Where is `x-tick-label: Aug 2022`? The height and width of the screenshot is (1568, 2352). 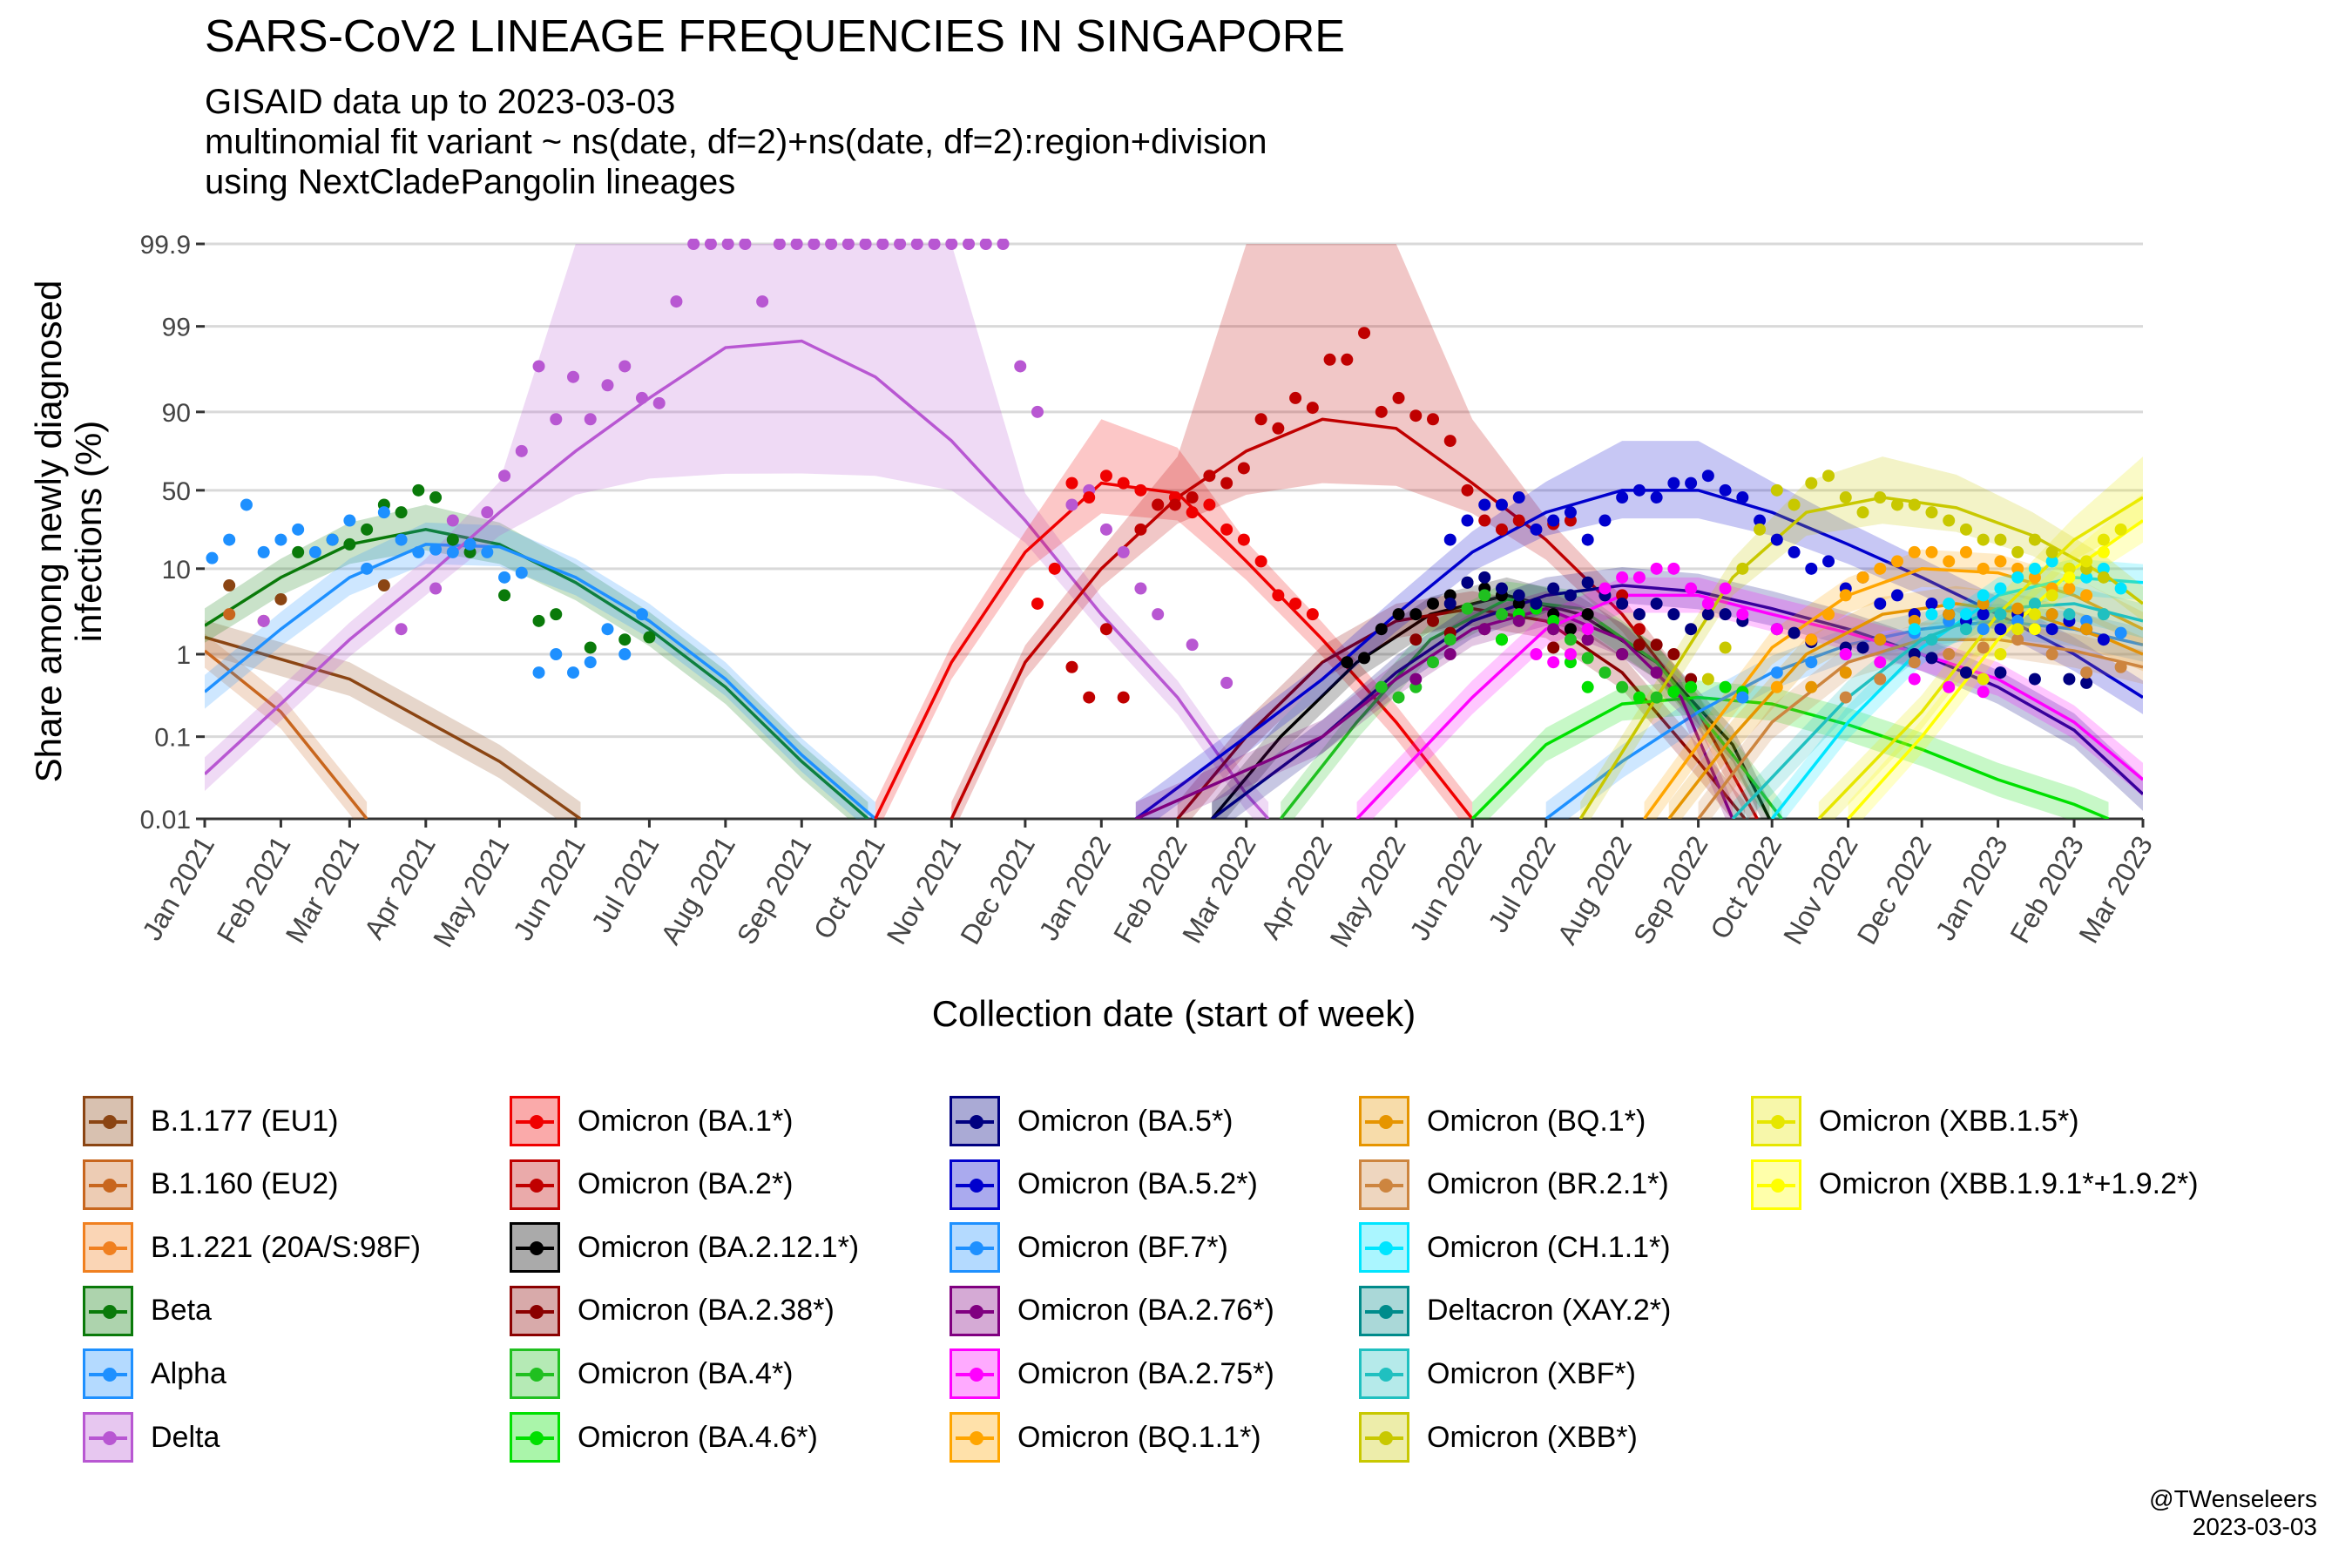
x-tick-label: Aug 2022 is located at coordinates (1595, 890).